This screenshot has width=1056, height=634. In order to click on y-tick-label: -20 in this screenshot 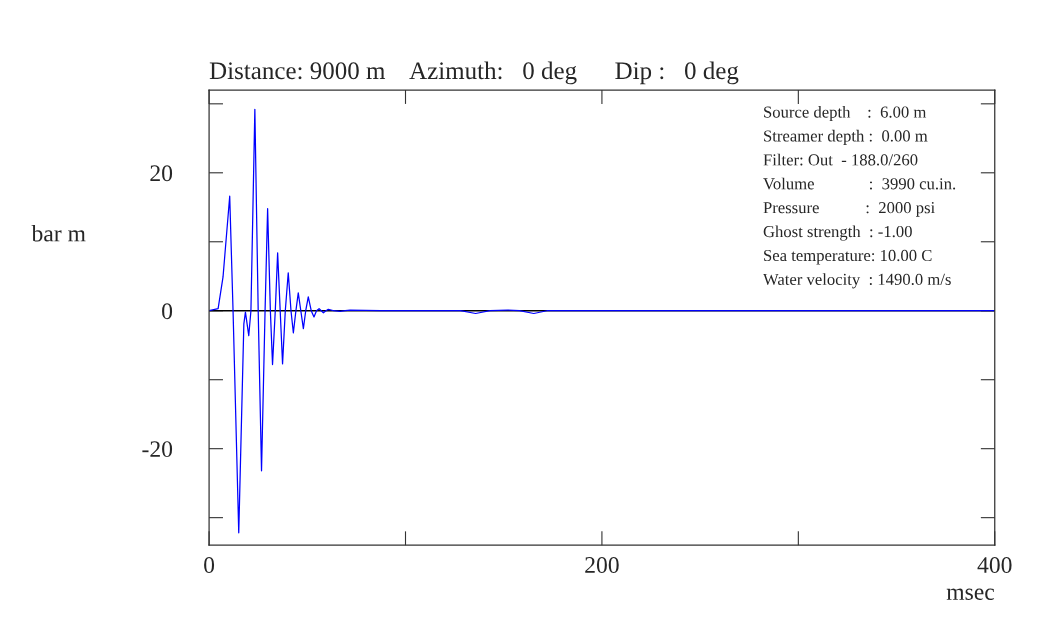, I will do `click(157, 449)`.